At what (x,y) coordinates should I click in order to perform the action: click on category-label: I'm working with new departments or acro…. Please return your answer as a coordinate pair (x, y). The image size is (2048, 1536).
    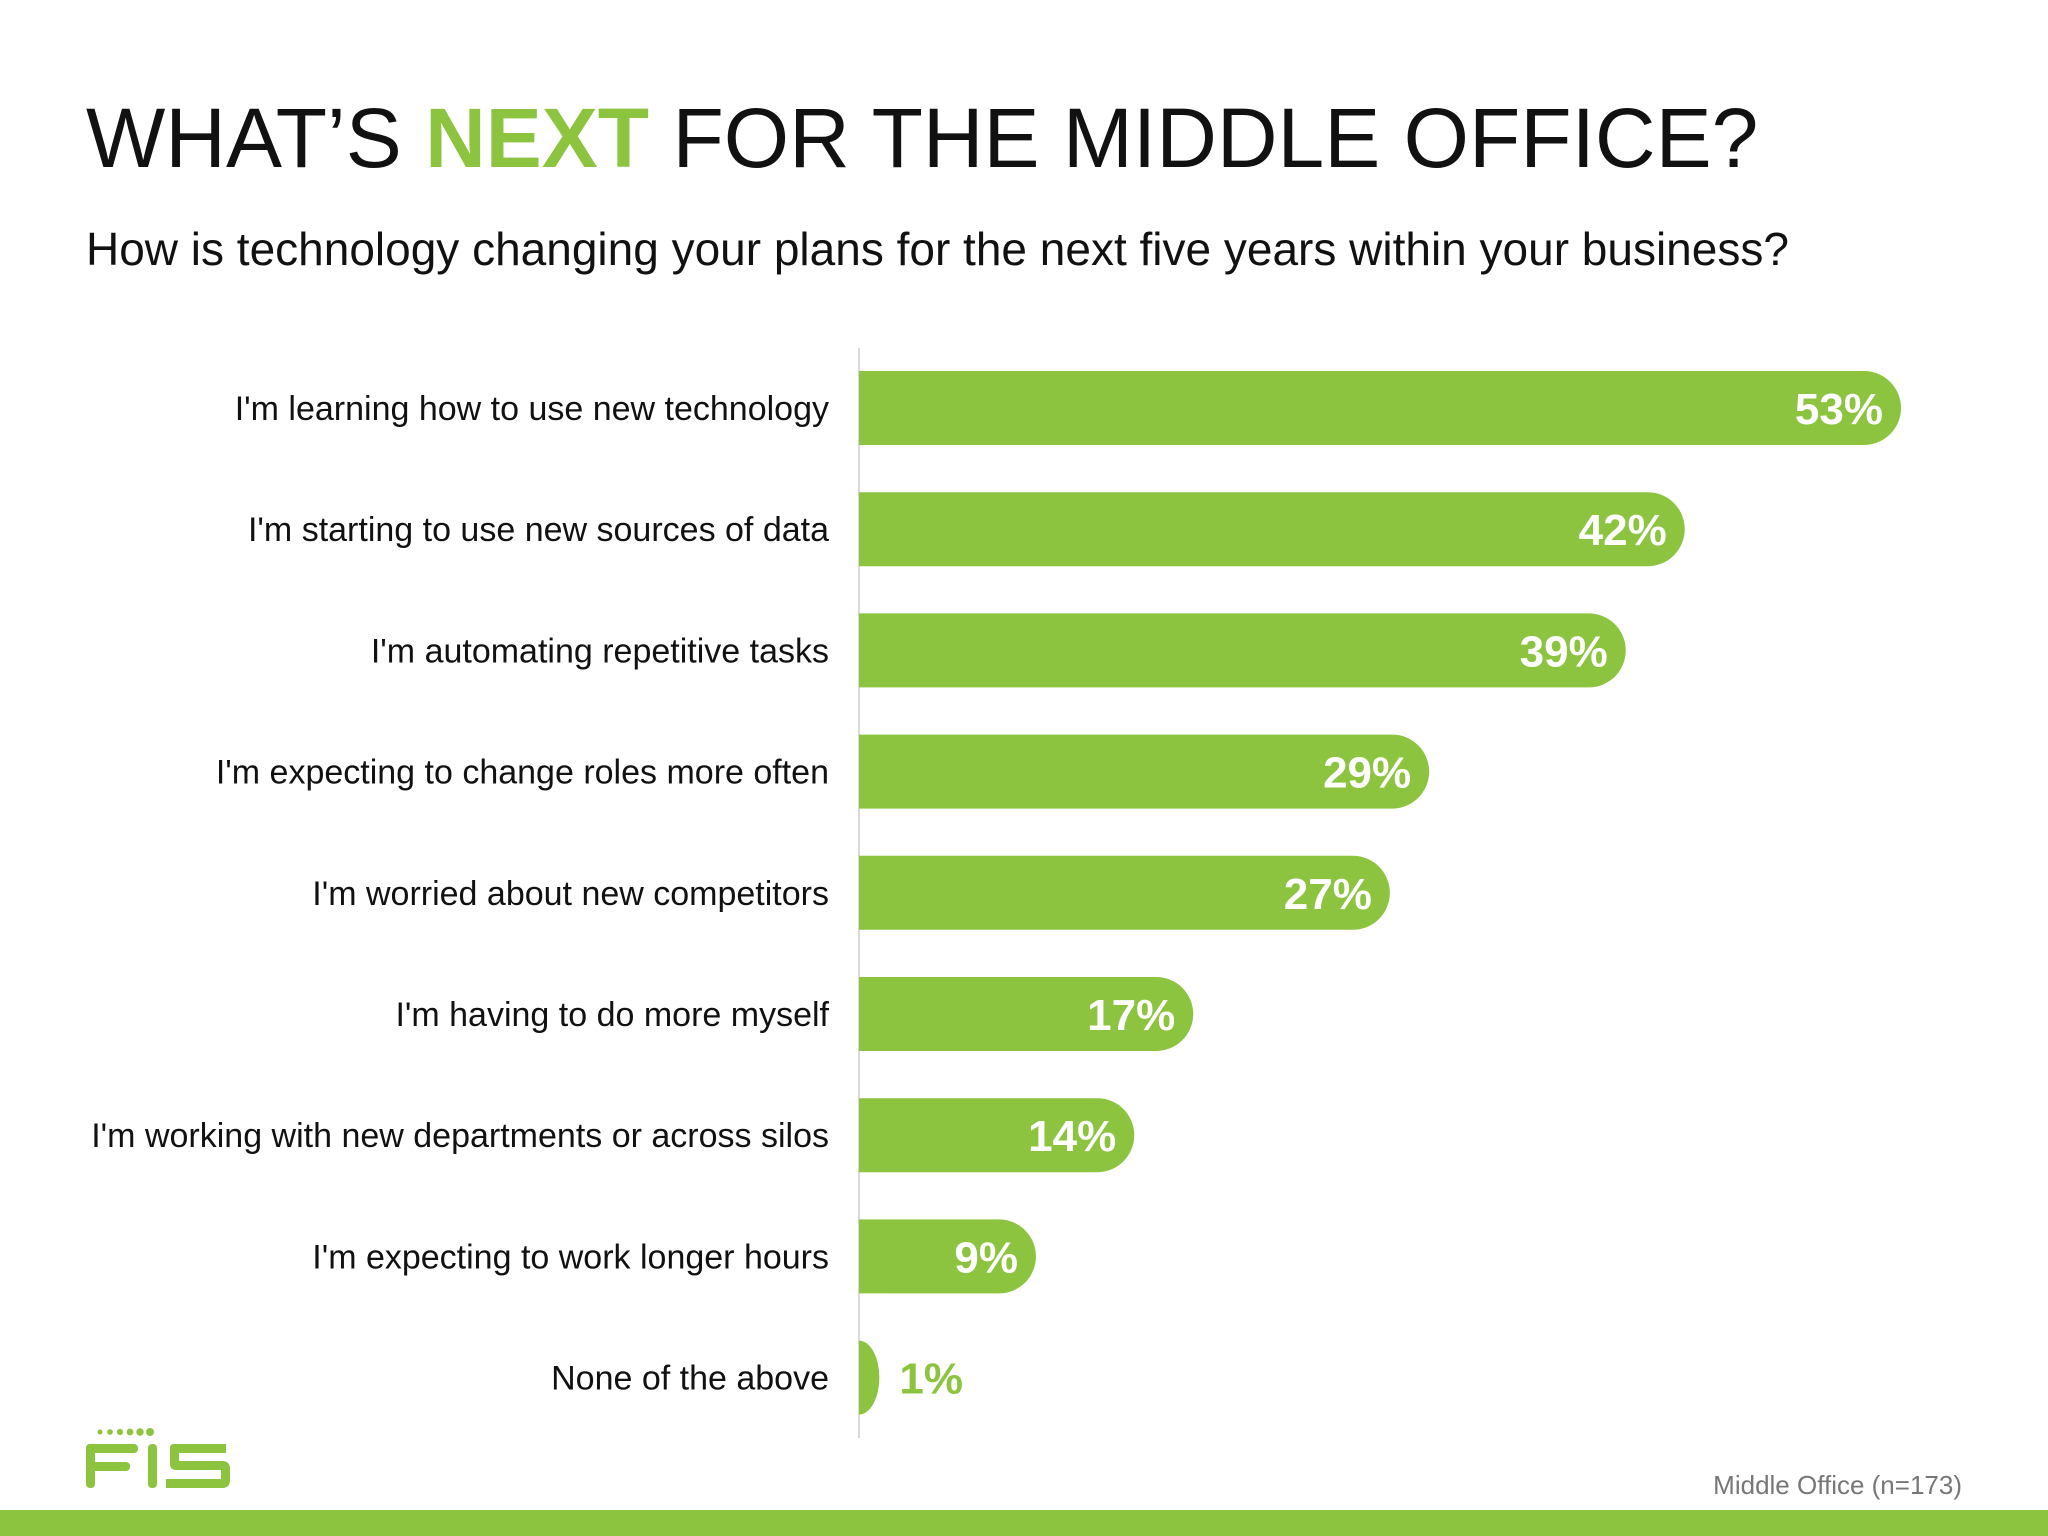
    Looking at the image, I should click on (460, 1136).